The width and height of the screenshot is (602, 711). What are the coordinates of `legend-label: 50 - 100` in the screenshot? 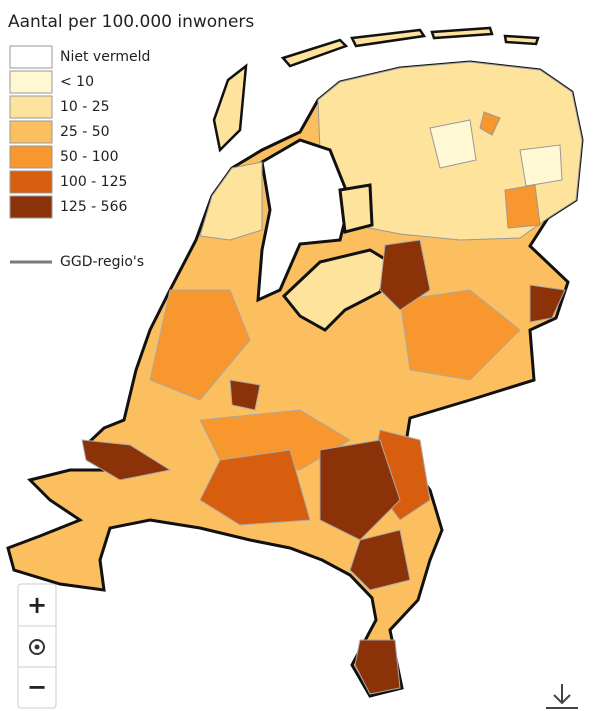 It's located at (89, 157).